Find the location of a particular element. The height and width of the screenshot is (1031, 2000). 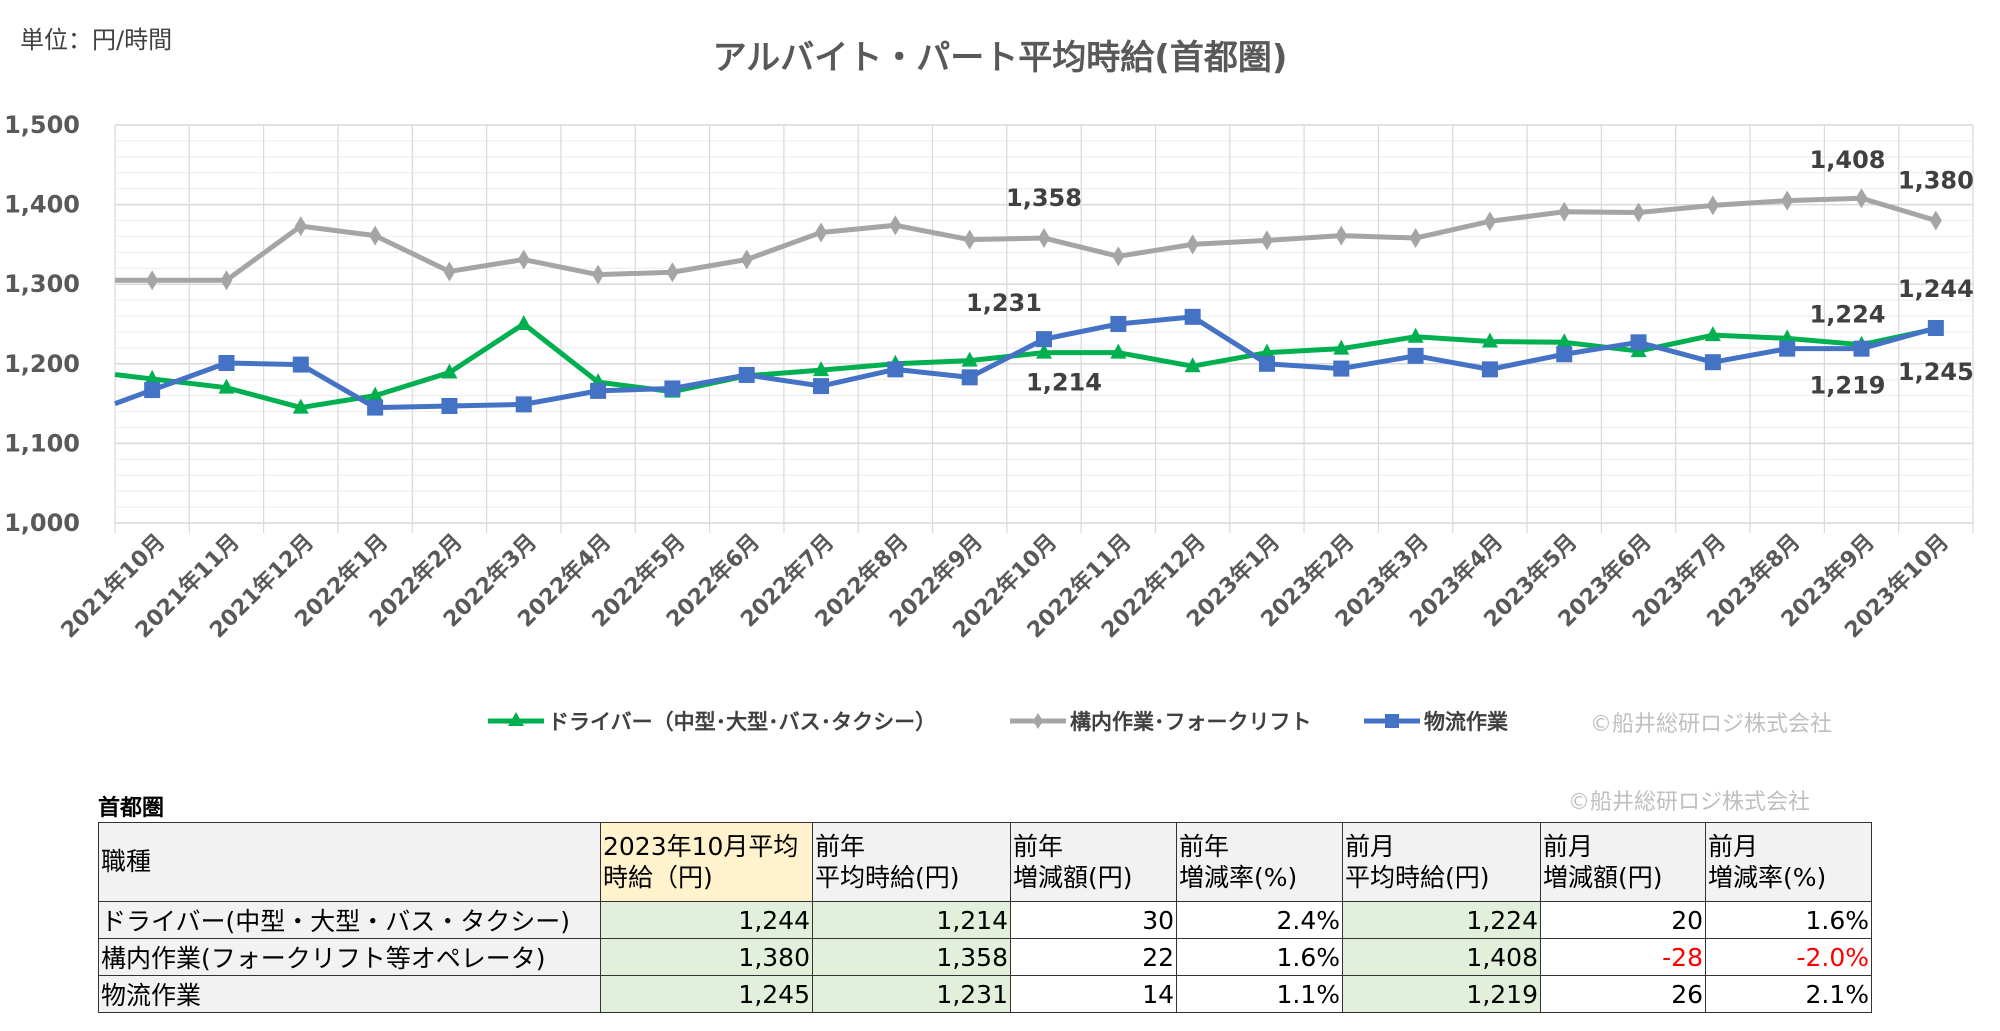

column-header: 職種 is located at coordinates (349, 862).